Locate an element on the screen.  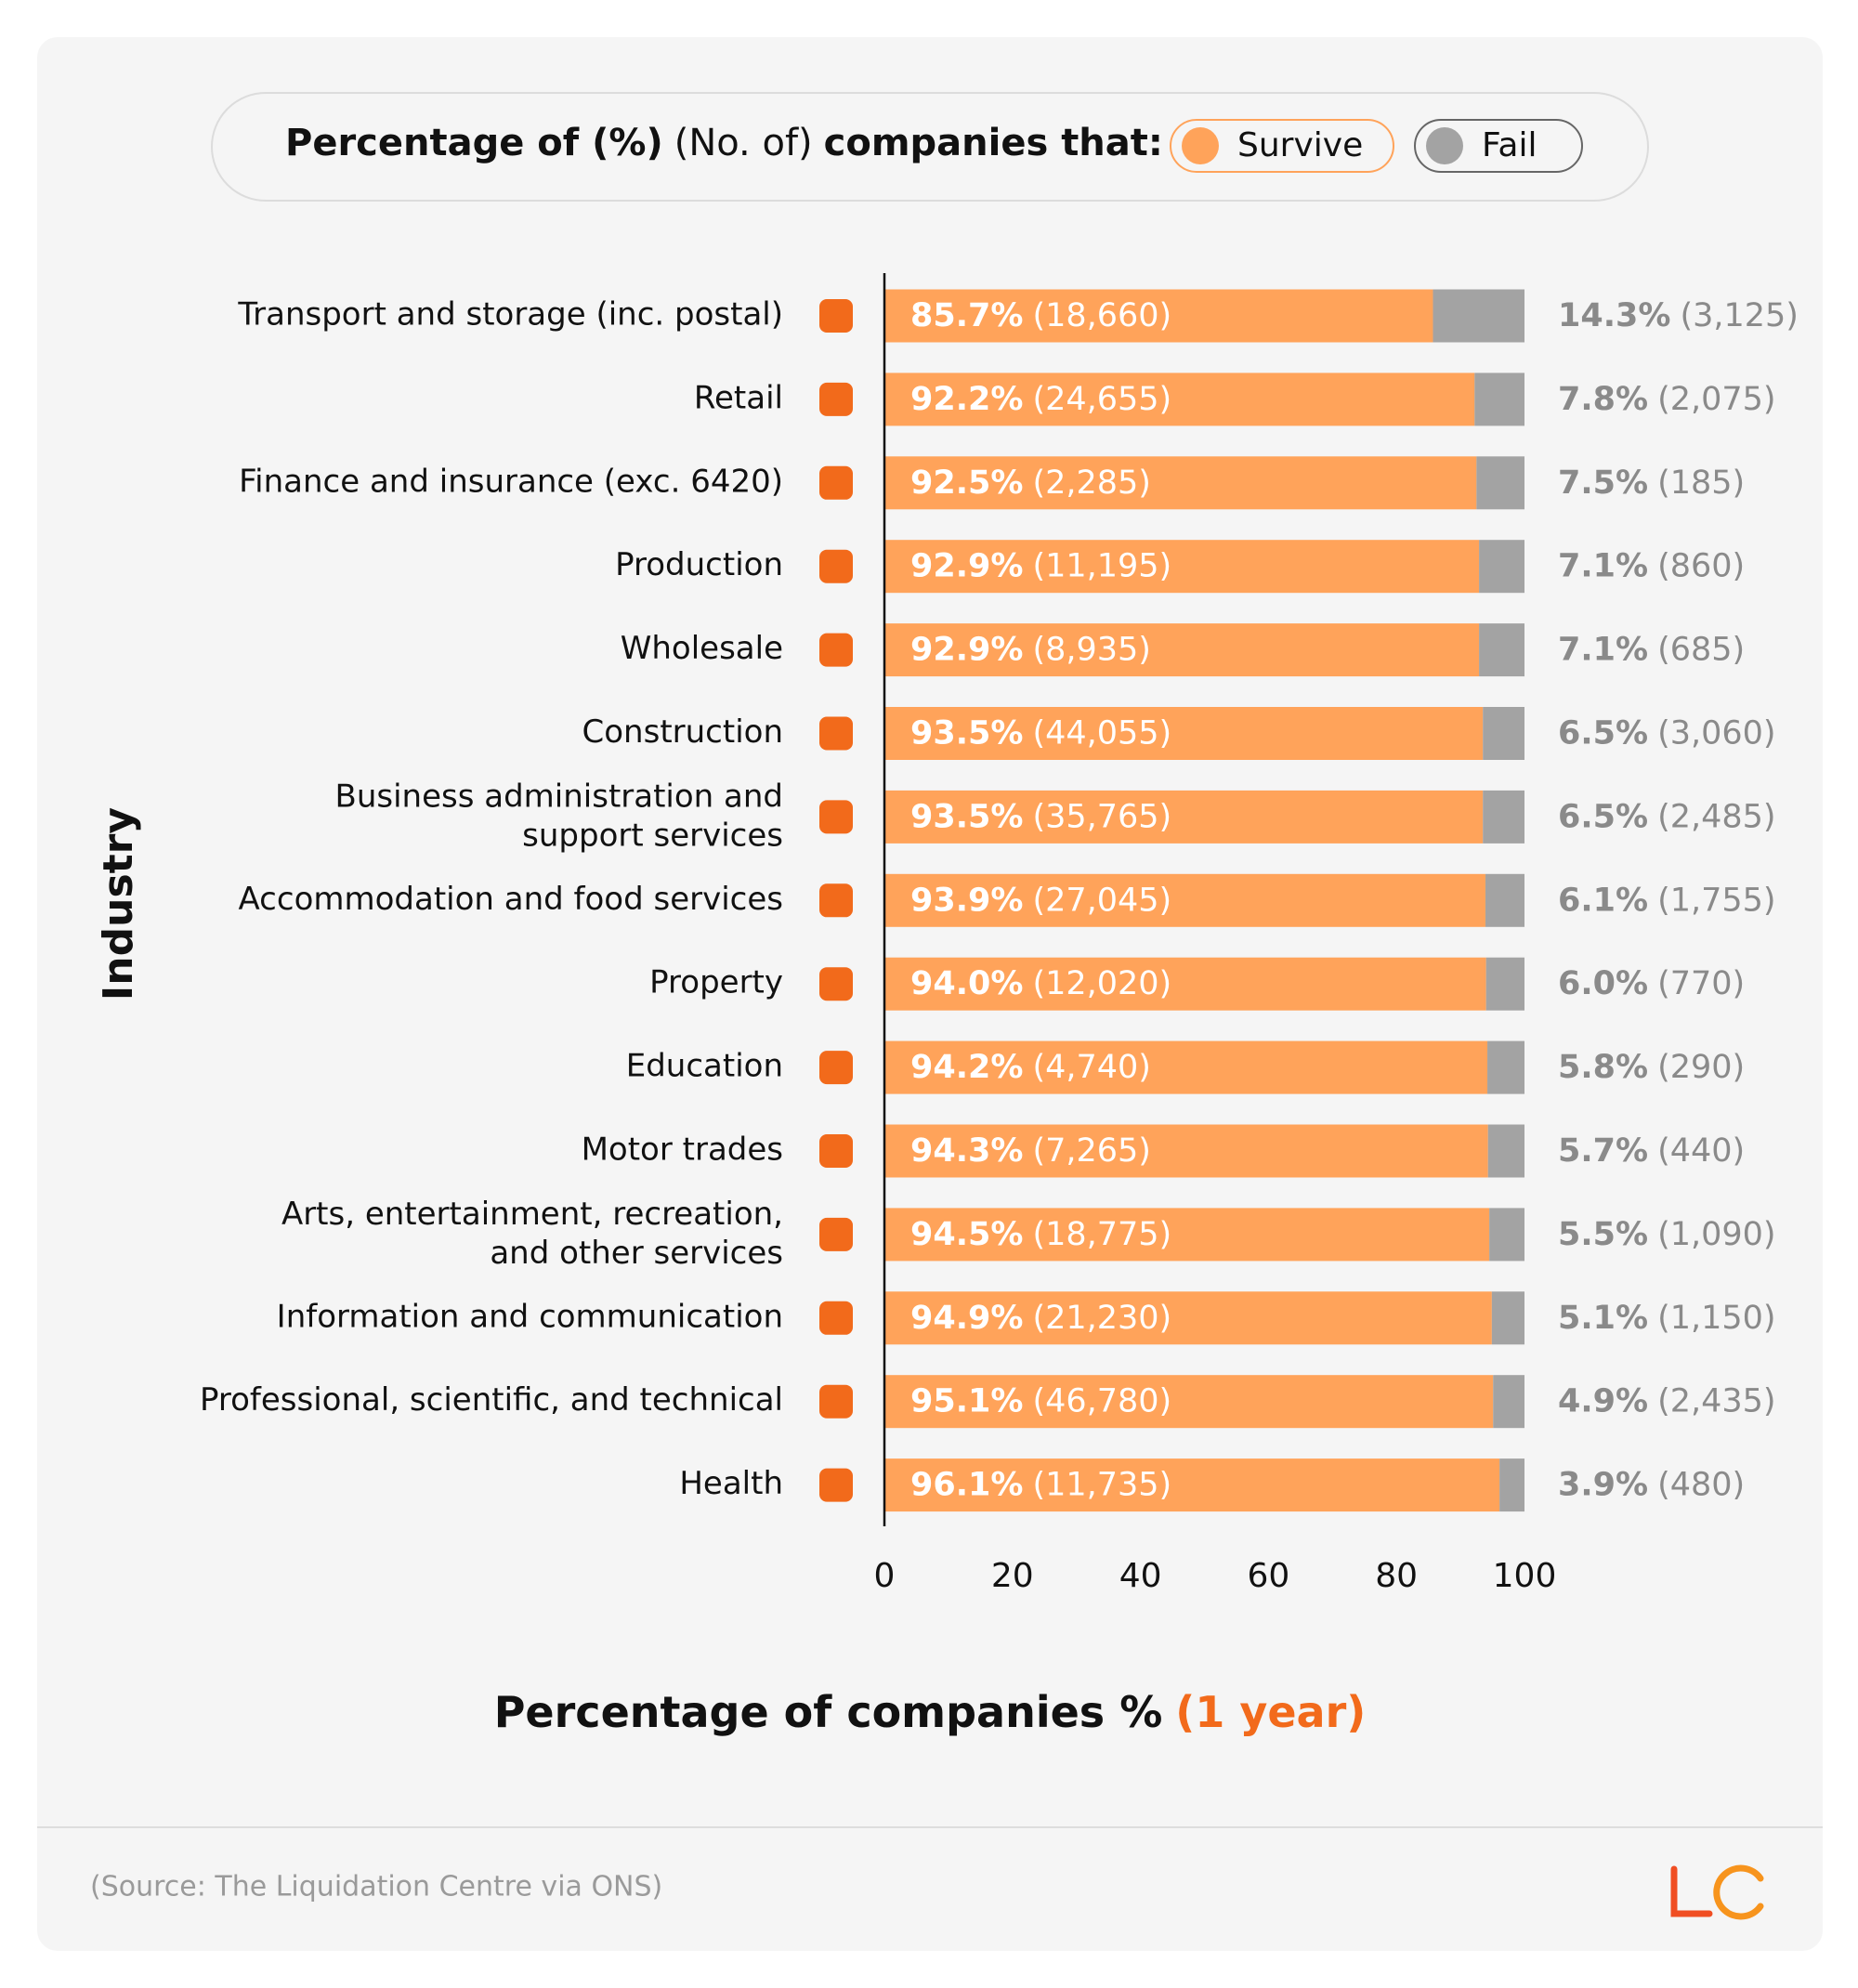
fail-count: (185) is located at coordinates (1701, 483).